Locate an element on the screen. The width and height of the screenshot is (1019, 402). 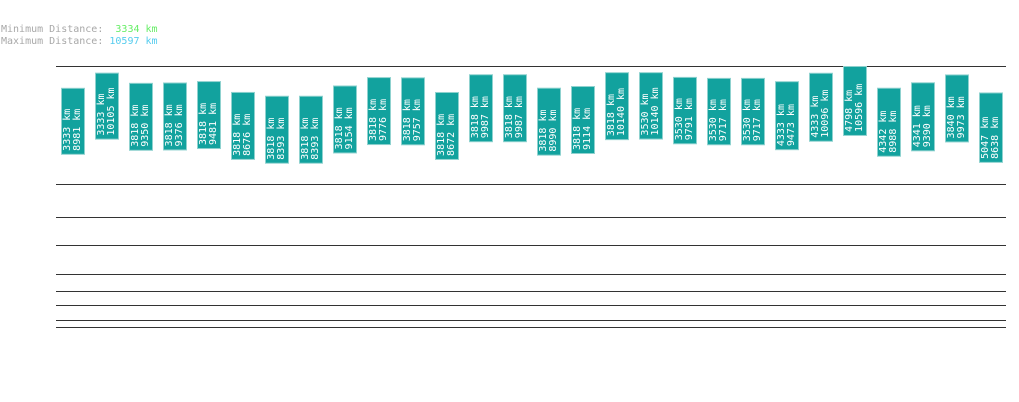
bar-max-label: 10105 km is located at coordinates (111, 111).